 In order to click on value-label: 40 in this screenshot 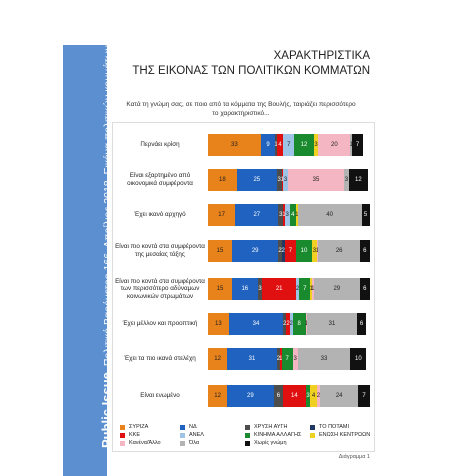, I will do `click(329, 215)`.